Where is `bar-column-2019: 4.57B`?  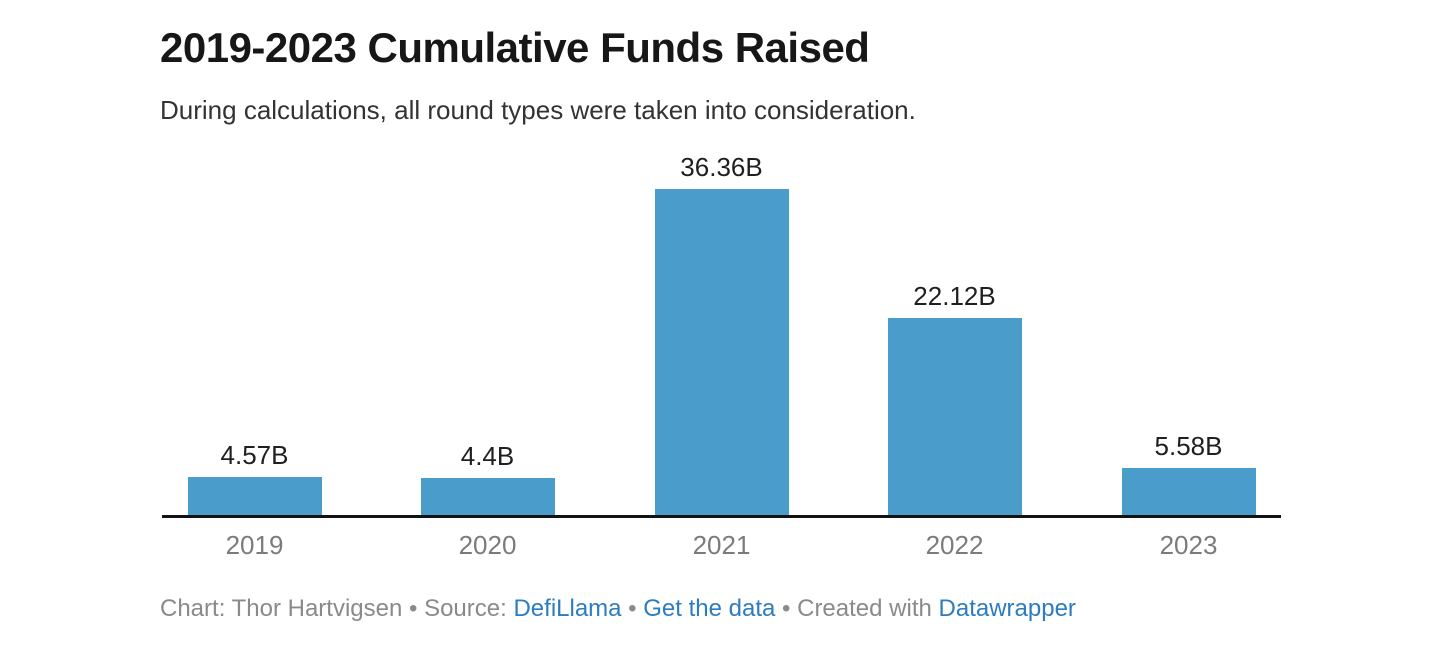 bar-column-2019: 4.57B is located at coordinates (254, 479).